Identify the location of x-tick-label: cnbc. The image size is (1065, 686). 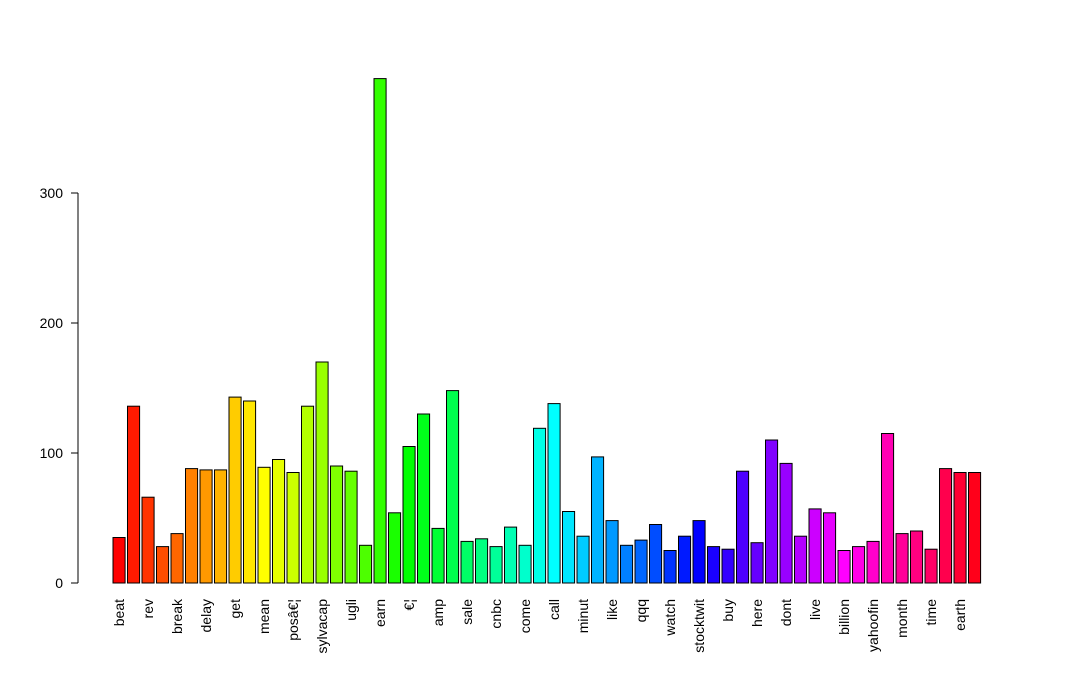
(496, 614).